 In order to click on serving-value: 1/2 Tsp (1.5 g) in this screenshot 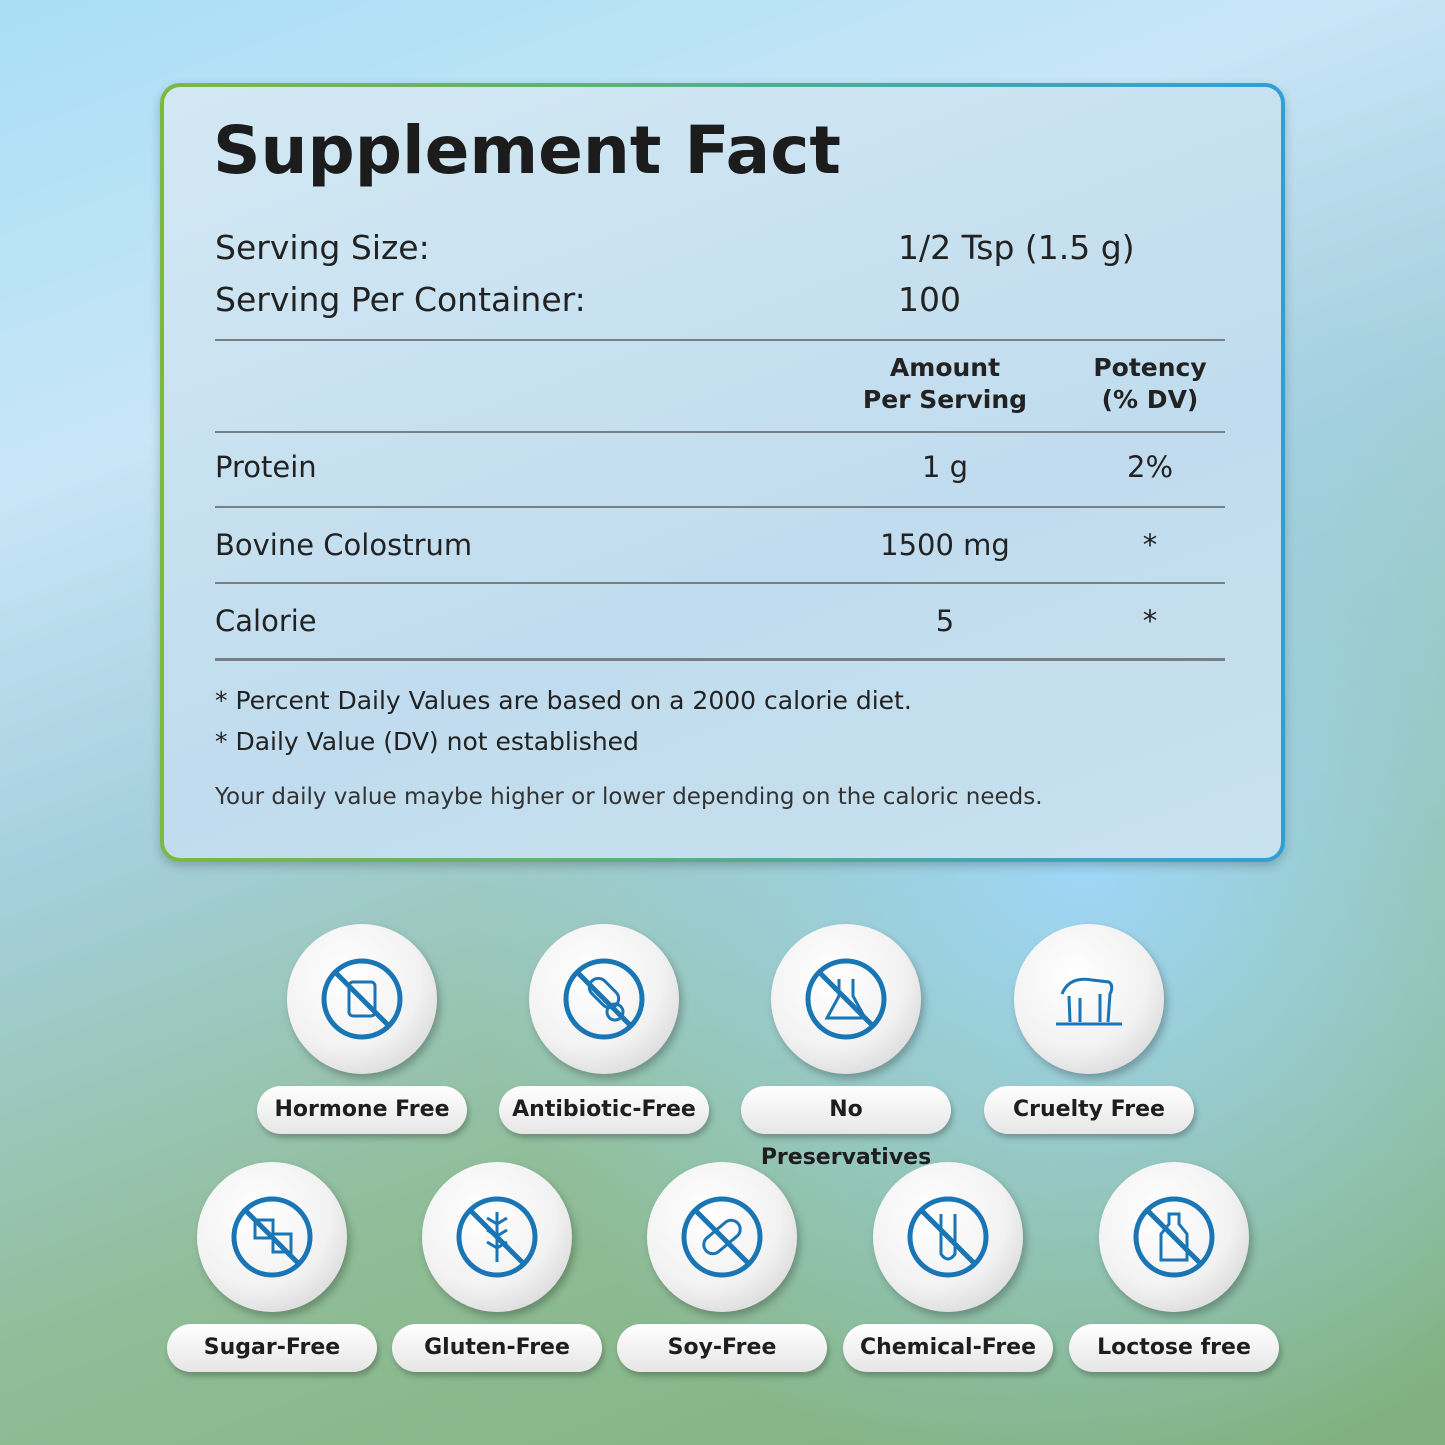, I will do `click(1016, 247)`.